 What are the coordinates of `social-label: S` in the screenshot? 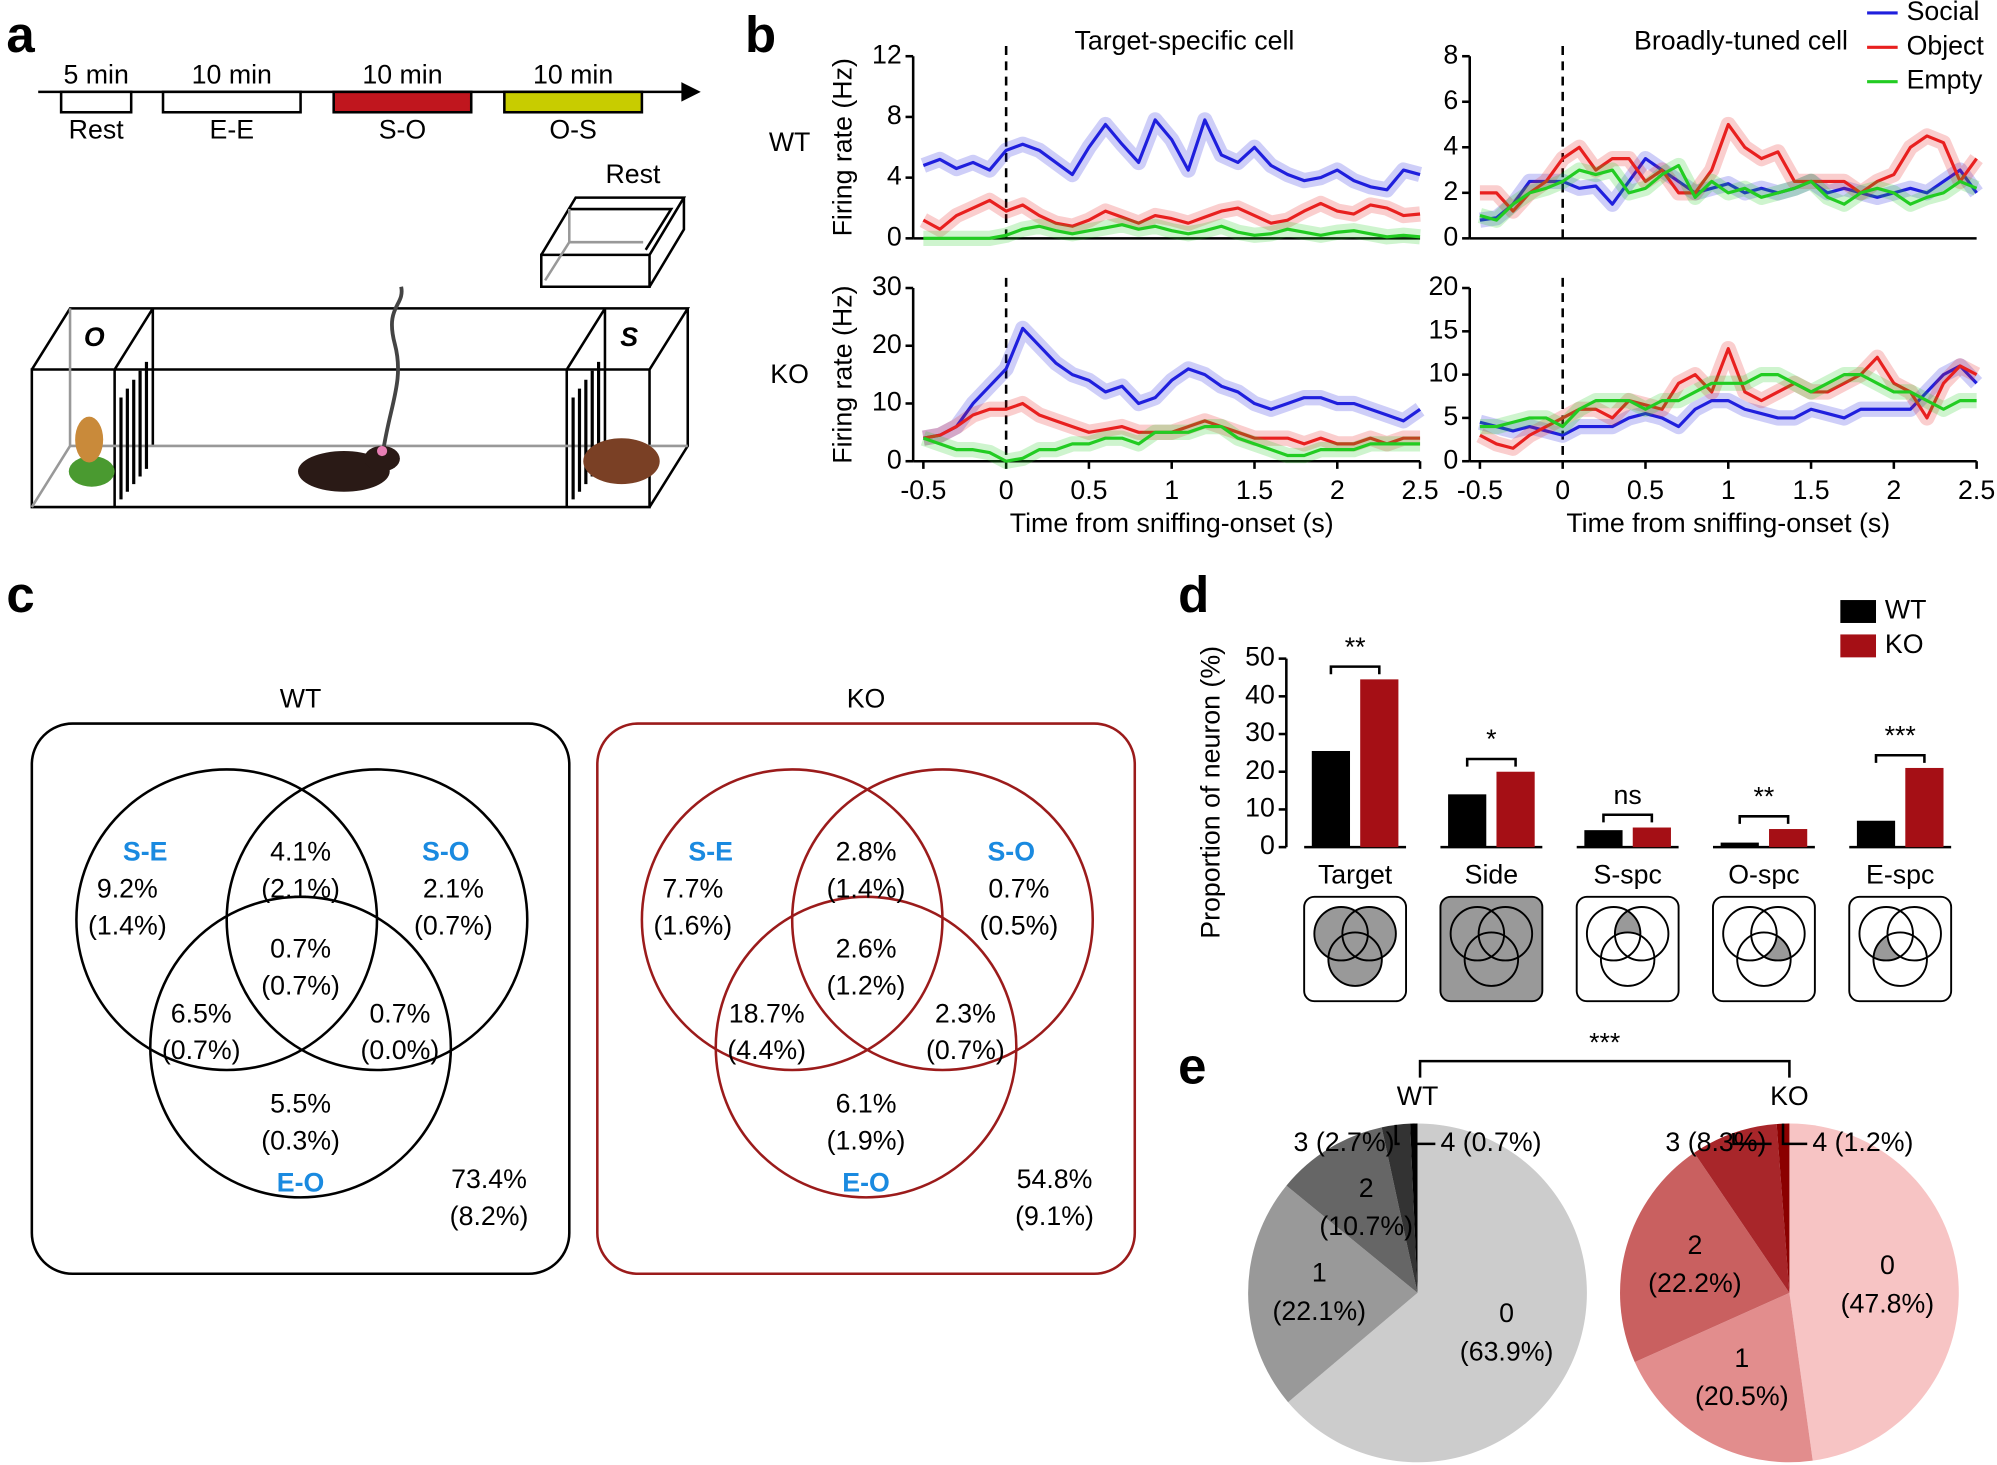 It's located at (629, 337).